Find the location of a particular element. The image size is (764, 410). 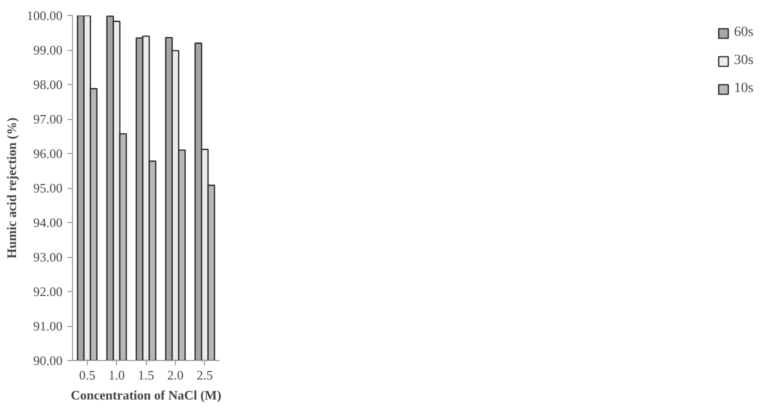

legend-label: 60s is located at coordinates (744, 33).